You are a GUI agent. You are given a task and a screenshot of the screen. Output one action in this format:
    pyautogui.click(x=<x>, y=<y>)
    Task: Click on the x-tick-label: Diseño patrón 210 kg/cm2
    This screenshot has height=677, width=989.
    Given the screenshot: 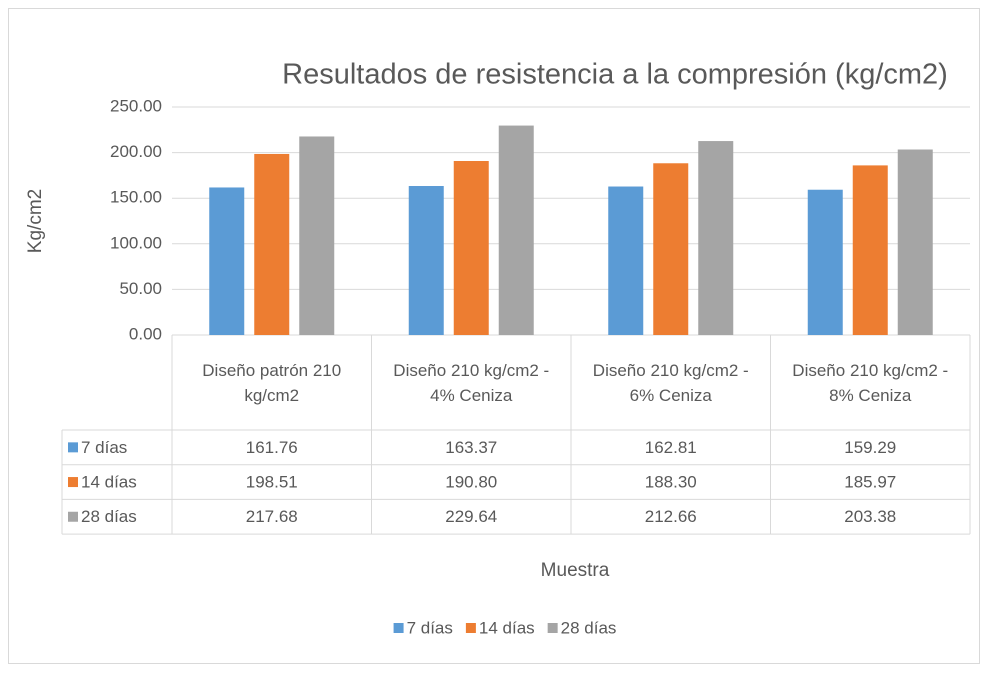 What is the action you would take?
    pyautogui.click(x=272, y=382)
    